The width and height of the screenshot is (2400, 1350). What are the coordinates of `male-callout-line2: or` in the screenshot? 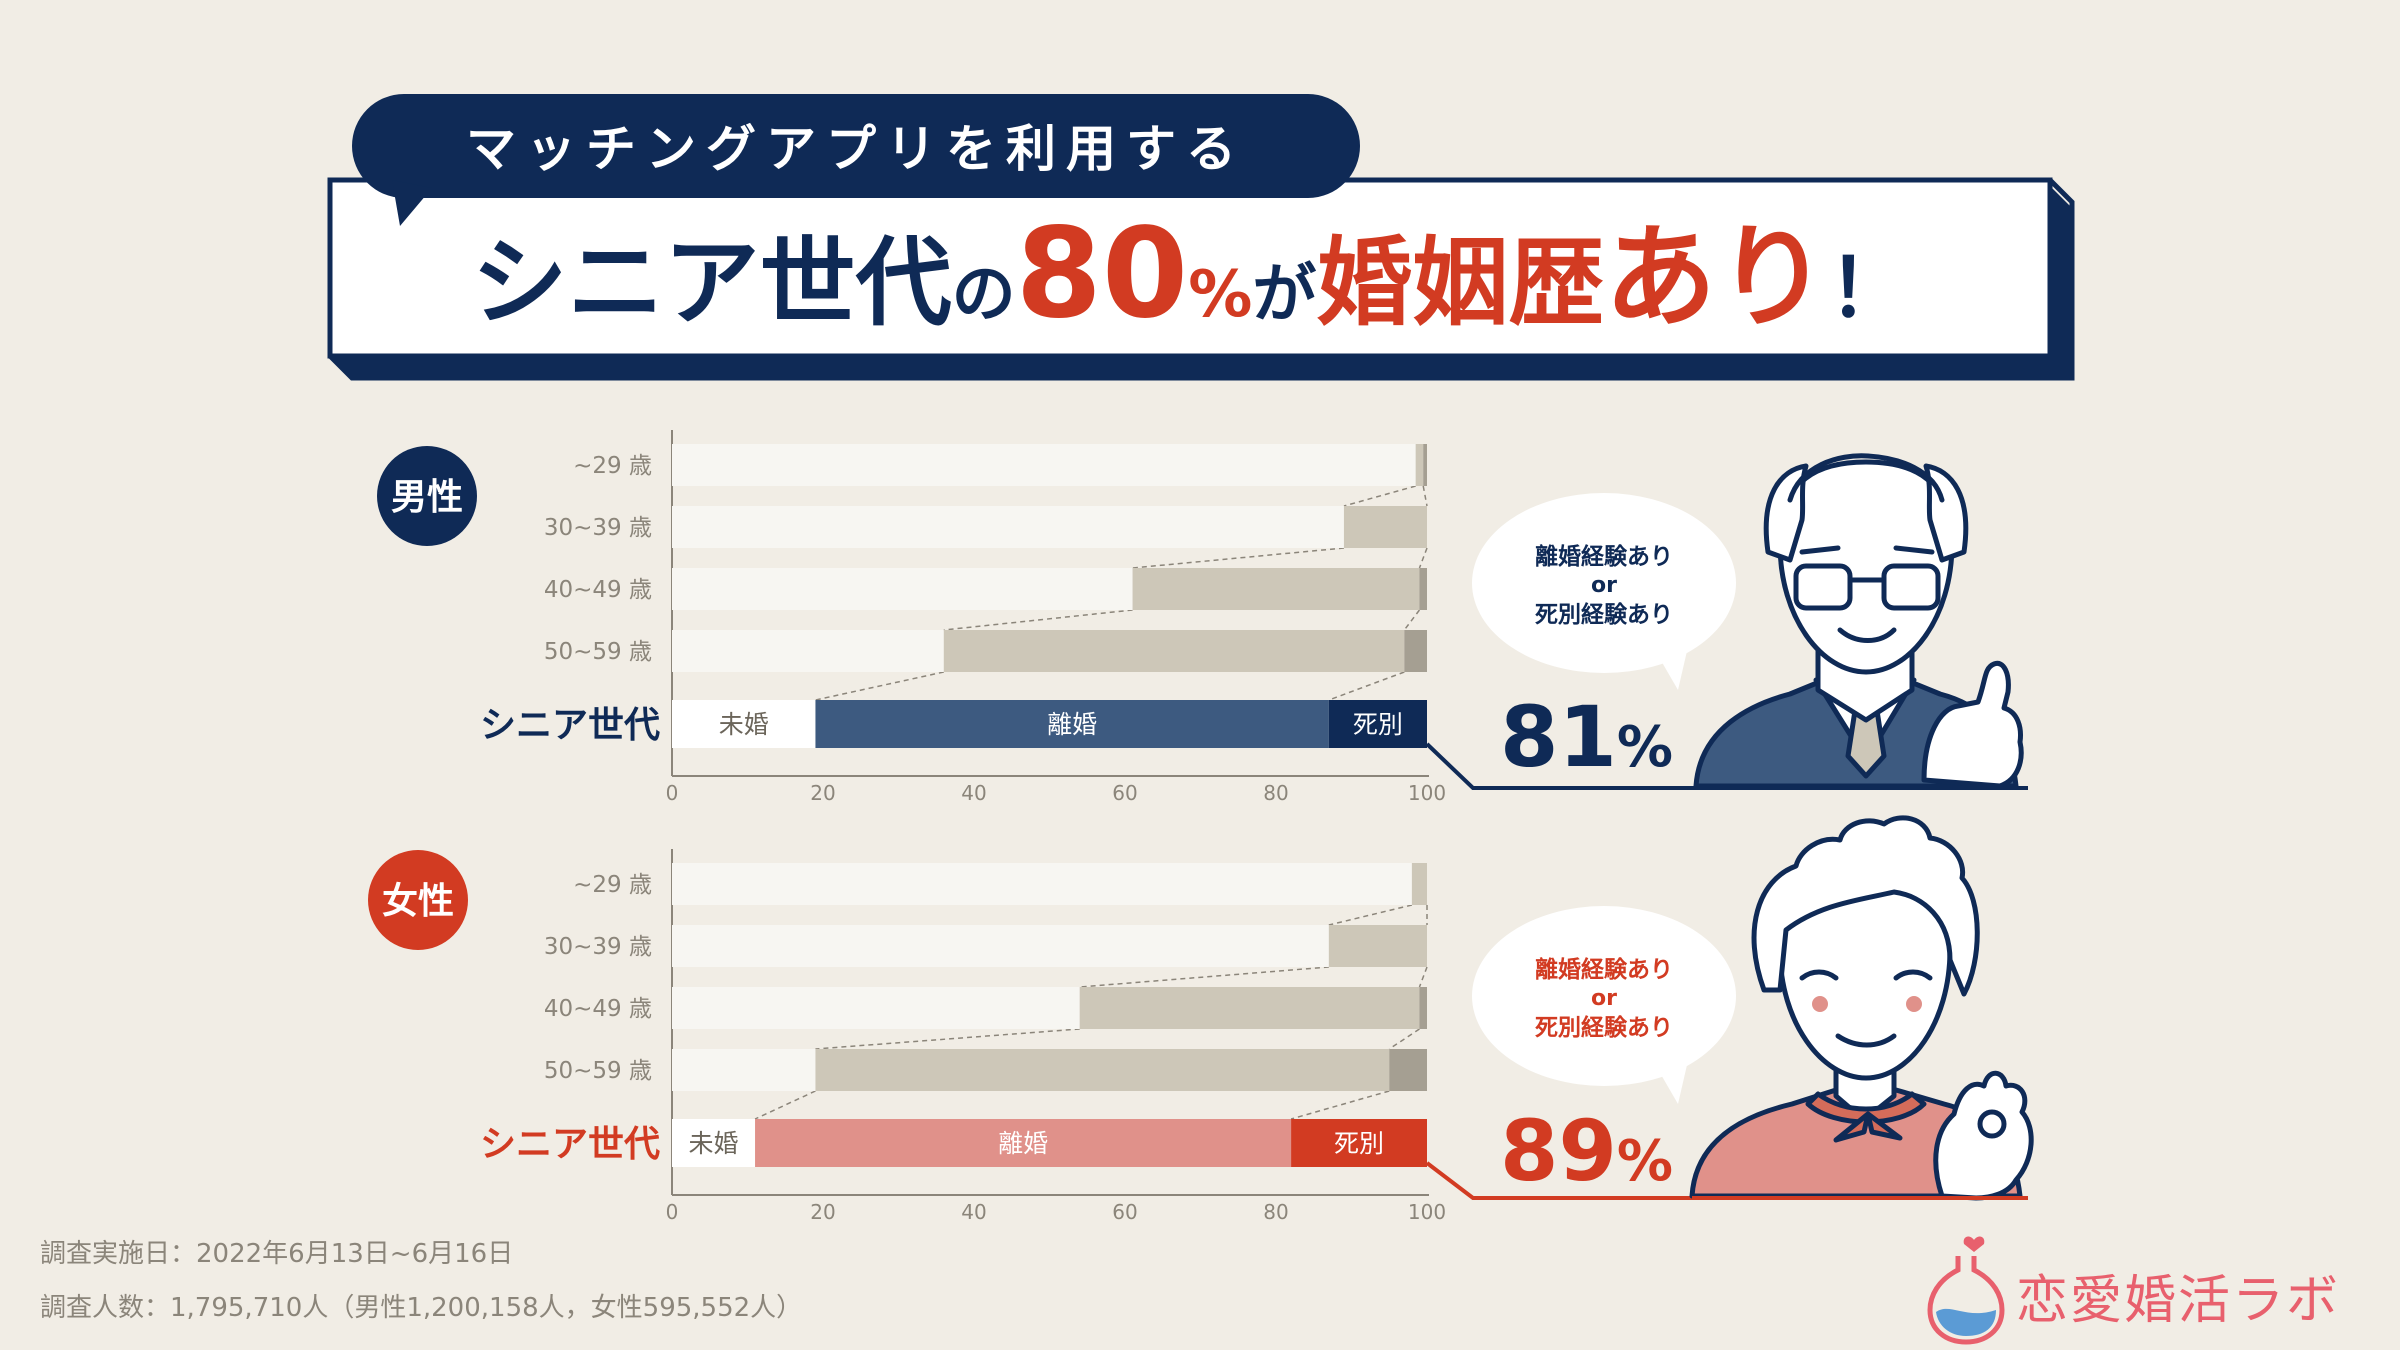 It's located at (1604, 585).